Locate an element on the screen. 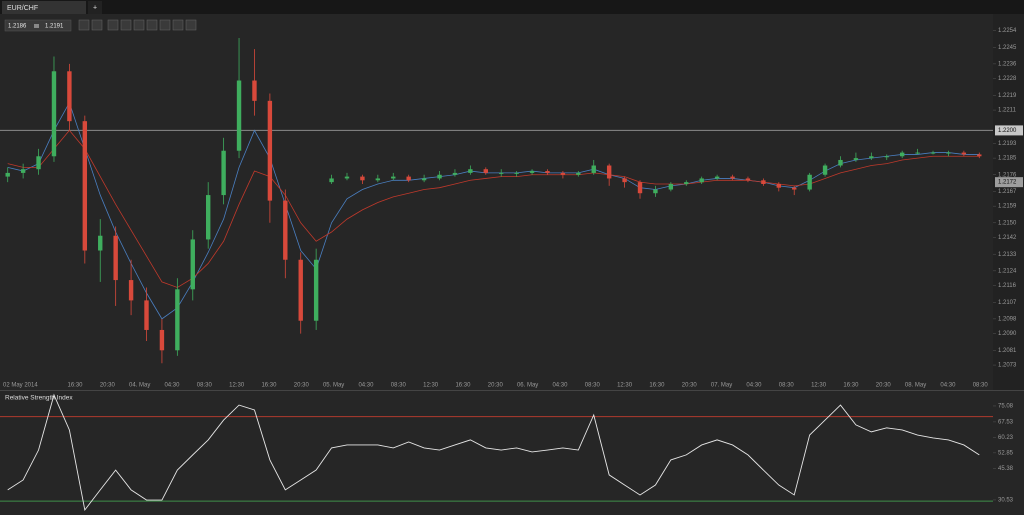 This screenshot has height=515, width=1024. bid-price: 1.2186 is located at coordinates (17, 27).